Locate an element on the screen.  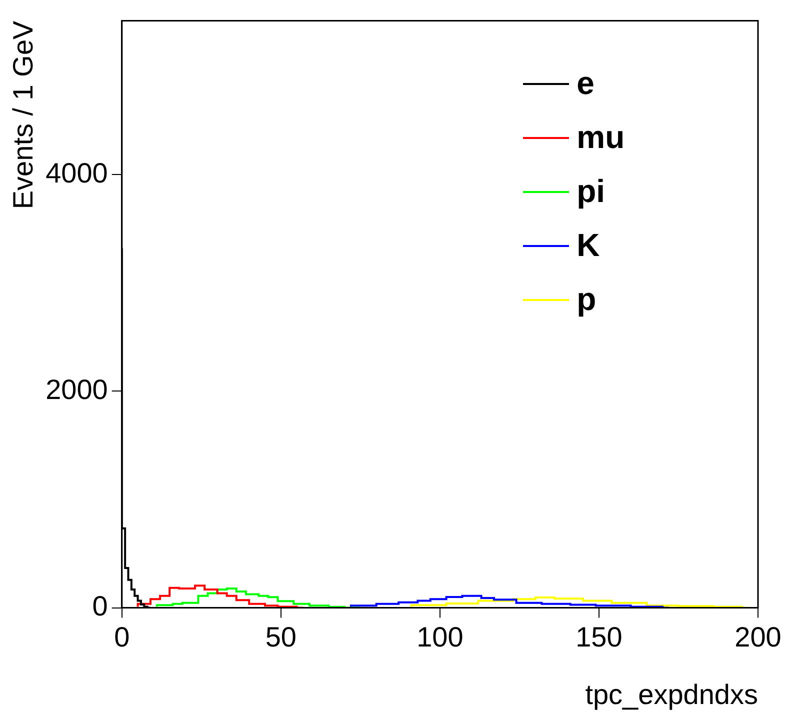
legend-label: mu is located at coordinates (600, 137).